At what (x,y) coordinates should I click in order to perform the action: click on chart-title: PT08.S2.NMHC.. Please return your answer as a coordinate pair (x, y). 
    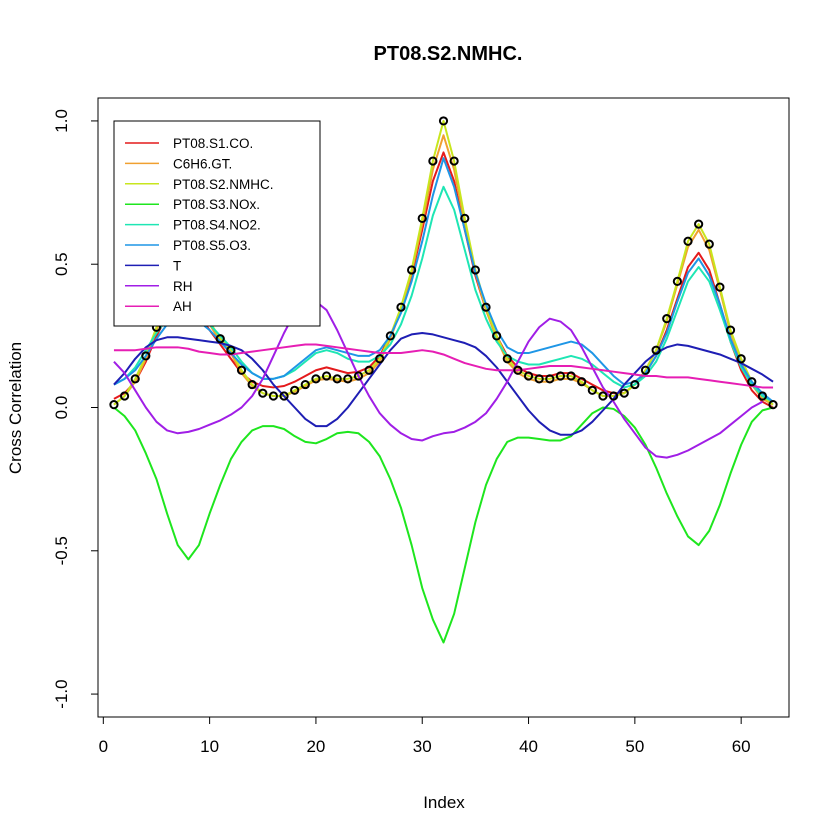
    Looking at the image, I should click on (448, 54).